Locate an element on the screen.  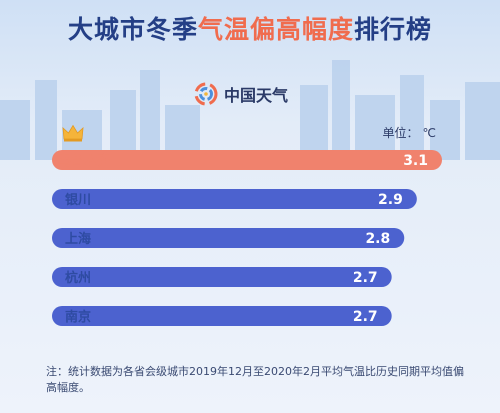
unit-label: 单位： ℃ is located at coordinates (410, 132).